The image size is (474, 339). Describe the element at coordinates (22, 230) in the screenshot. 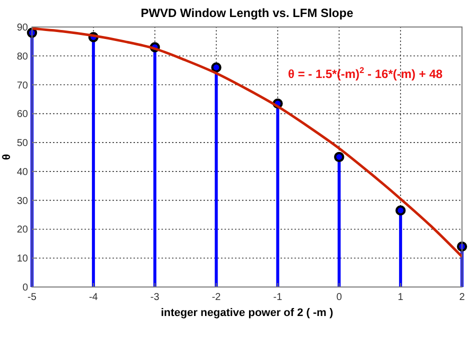

I see `y-tick-label: 20` at that location.